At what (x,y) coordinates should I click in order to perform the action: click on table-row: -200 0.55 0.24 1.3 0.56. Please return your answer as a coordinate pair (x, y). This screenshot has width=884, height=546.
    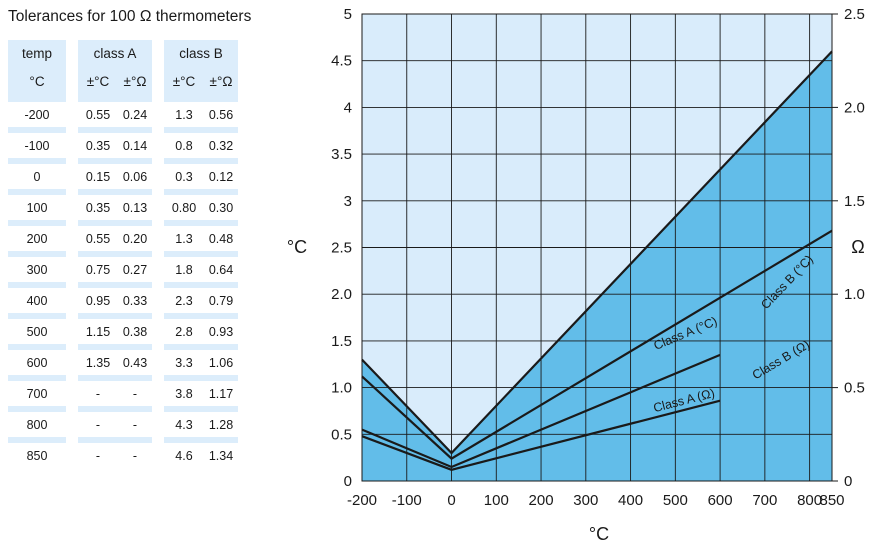
    Looking at the image, I should click on (123, 114).